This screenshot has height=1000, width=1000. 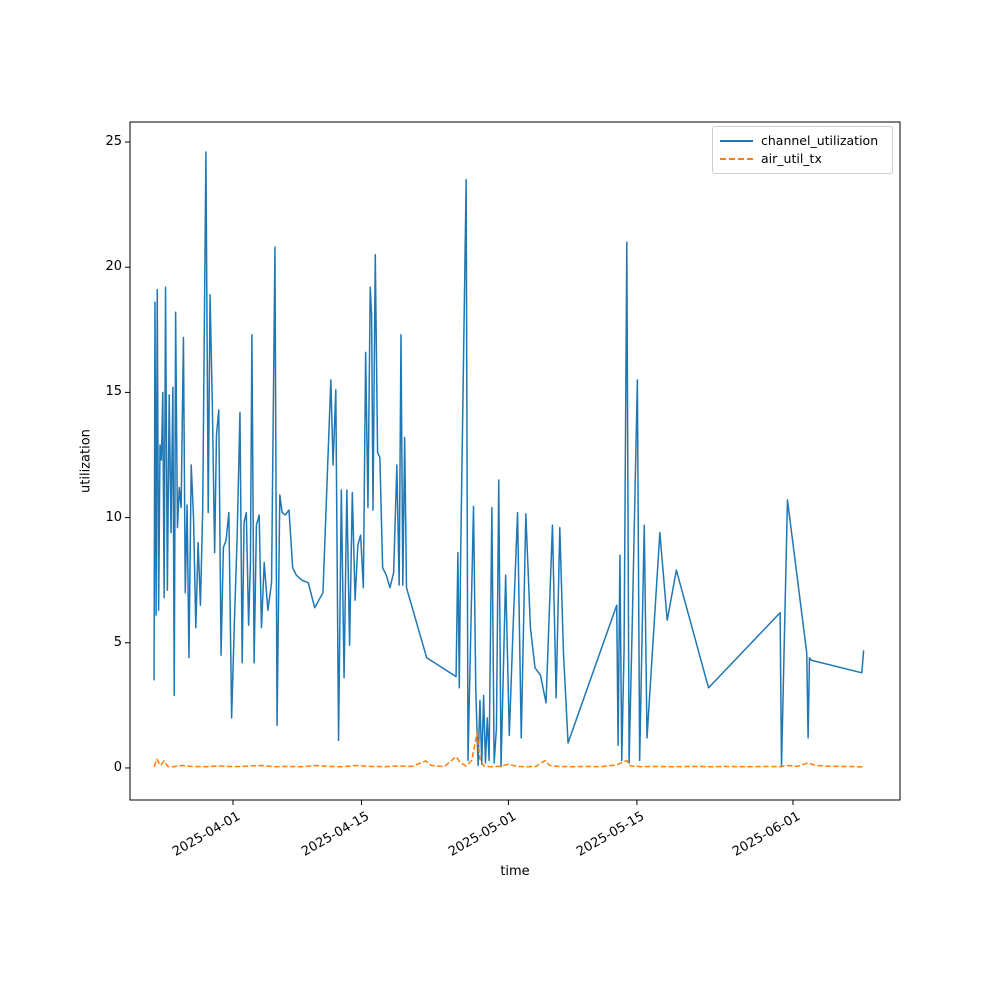 What do you see at coordinates (113, 142) in the screenshot?
I see `y-tick-label: 25` at bounding box center [113, 142].